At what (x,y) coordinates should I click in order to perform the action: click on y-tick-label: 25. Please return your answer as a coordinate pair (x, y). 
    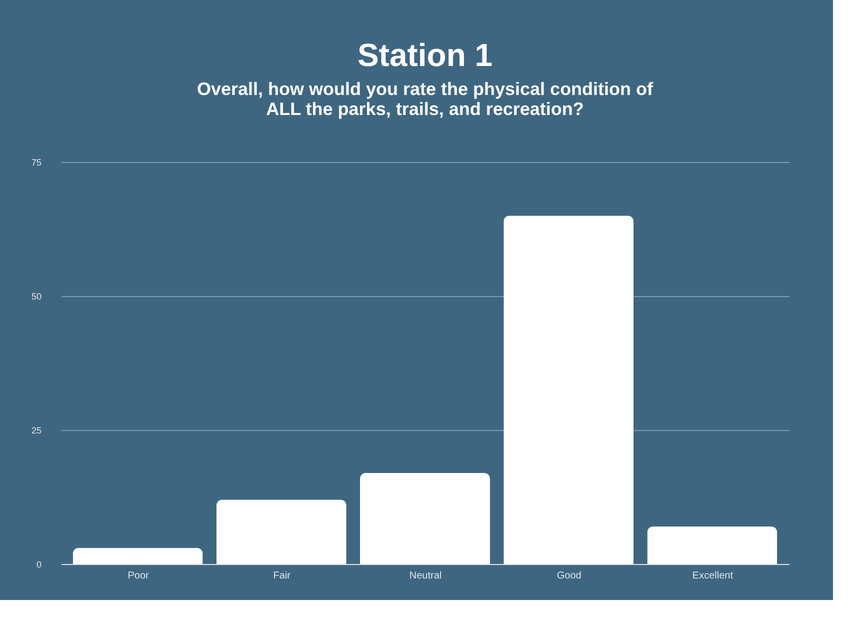
    Looking at the image, I should click on (36, 431).